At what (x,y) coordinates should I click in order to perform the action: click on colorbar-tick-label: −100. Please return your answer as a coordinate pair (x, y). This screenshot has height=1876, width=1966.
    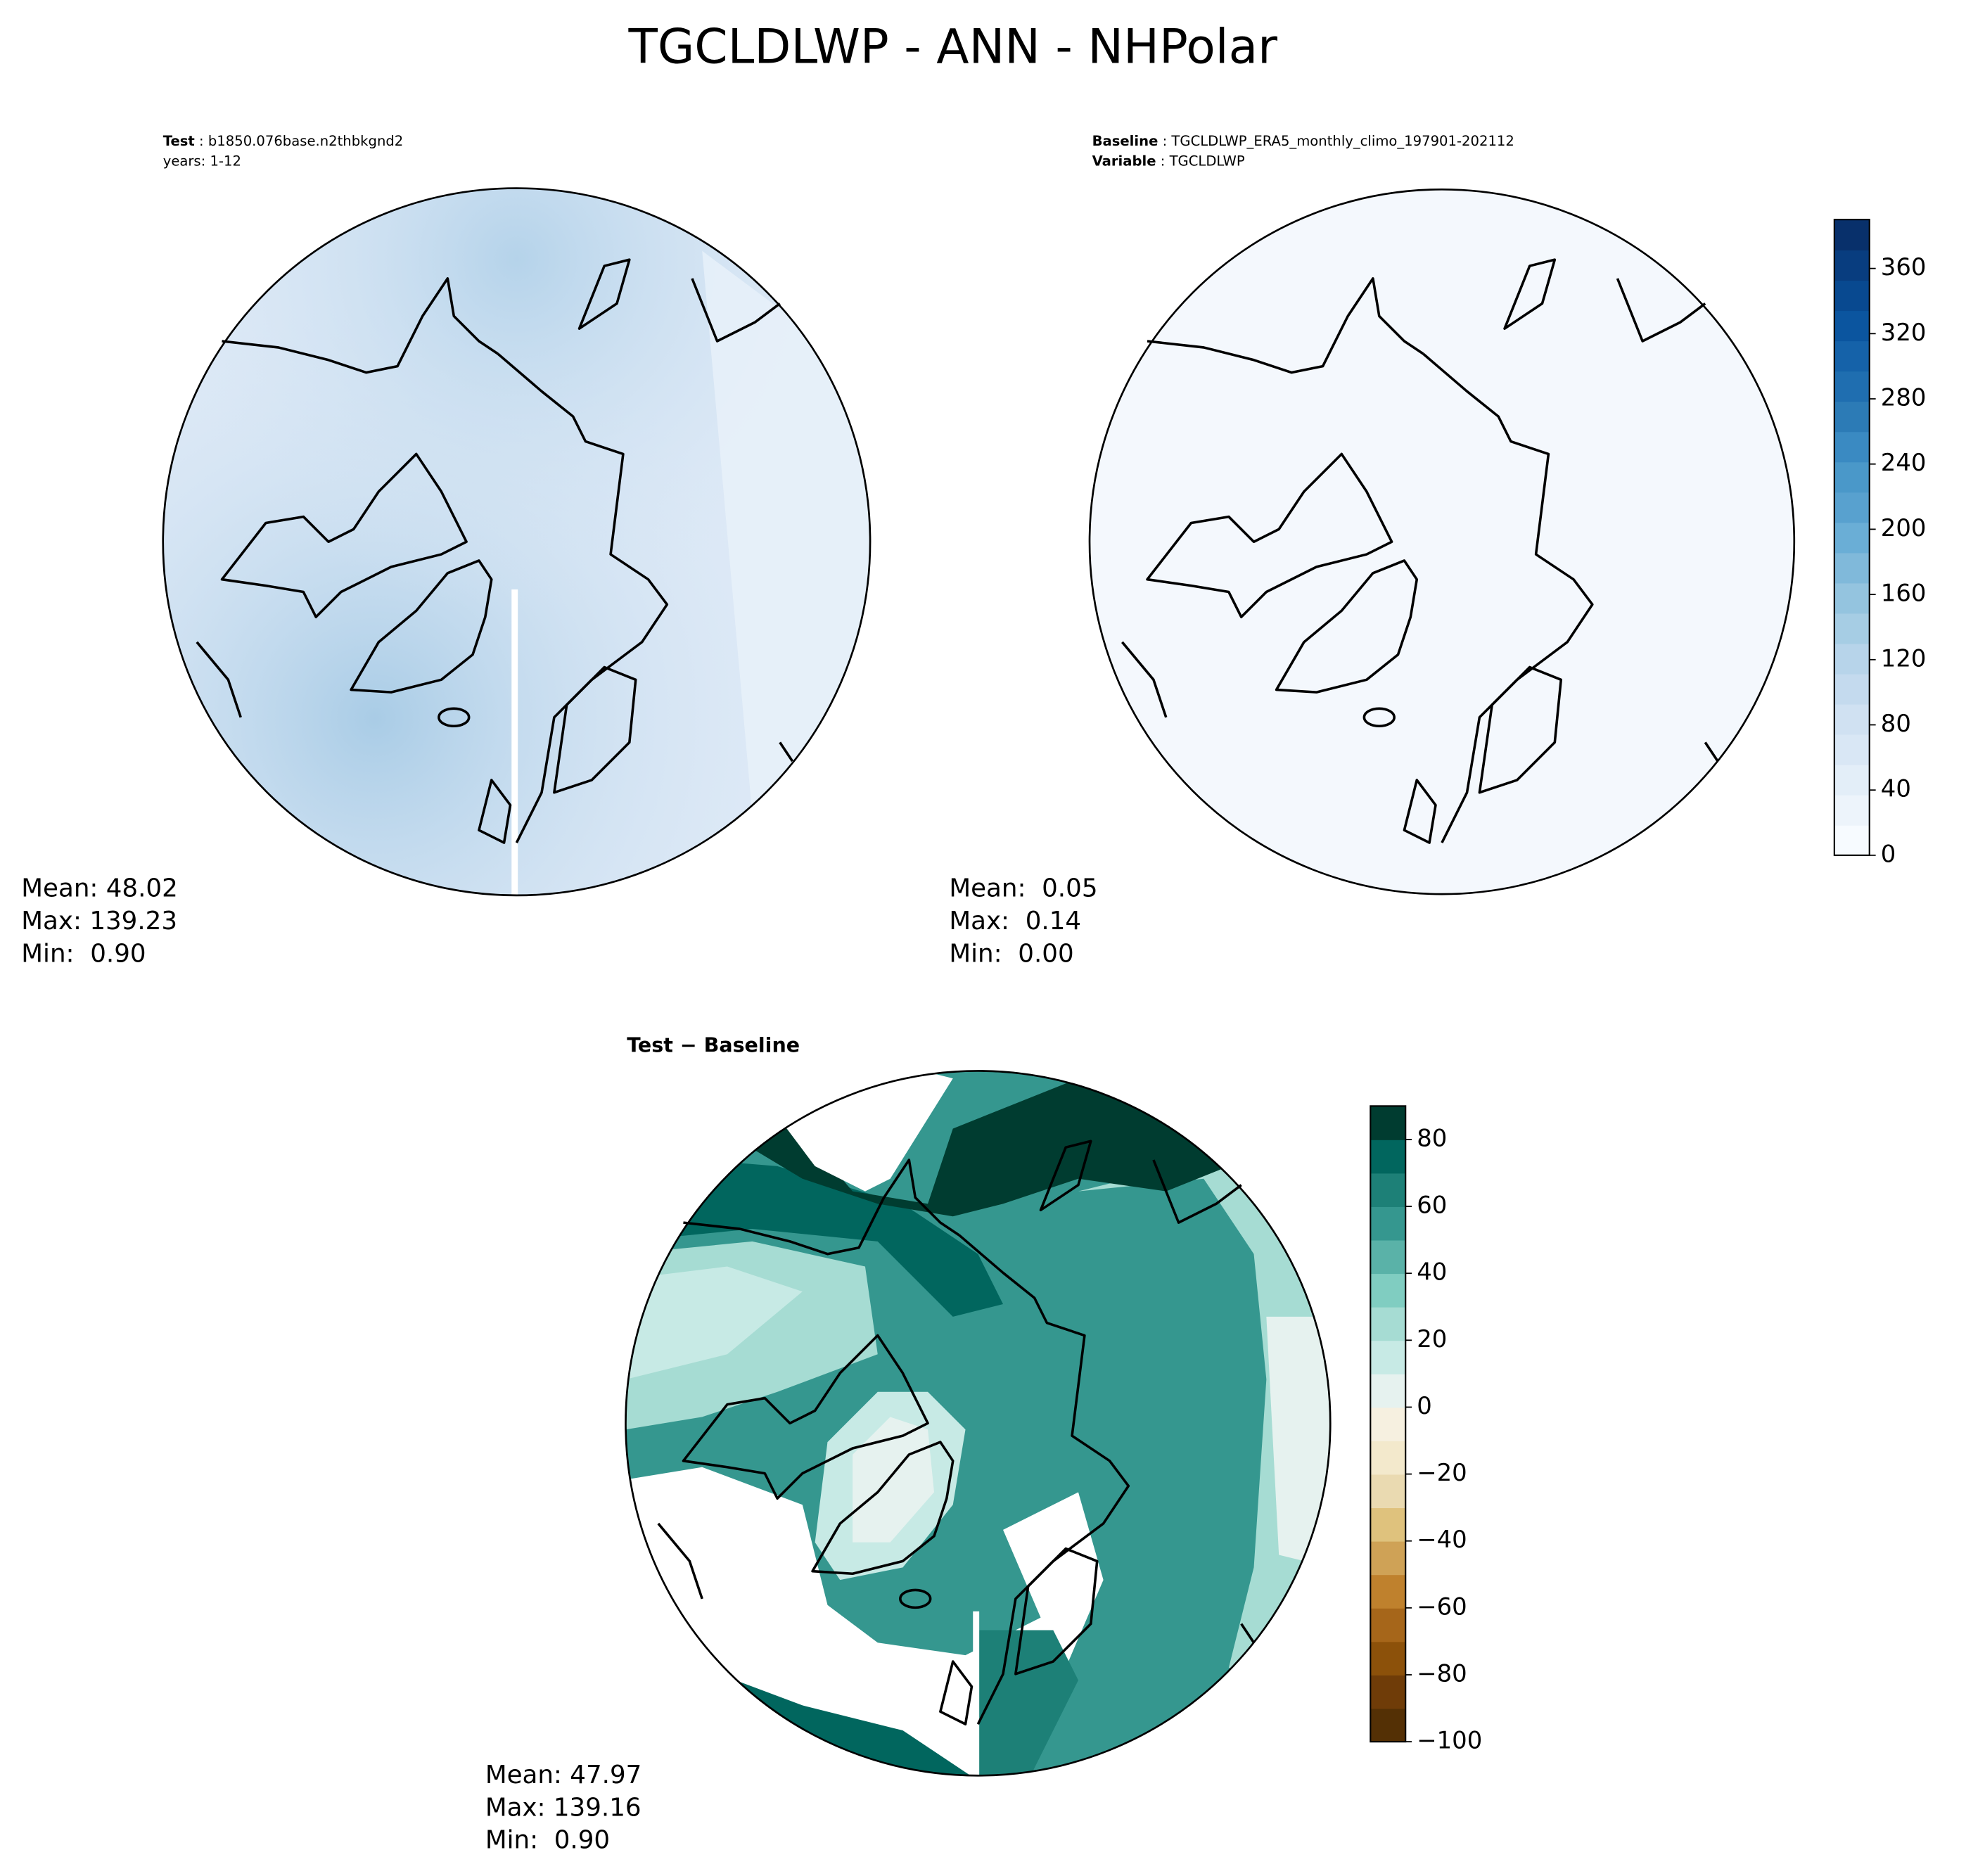
    Looking at the image, I should click on (1449, 1741).